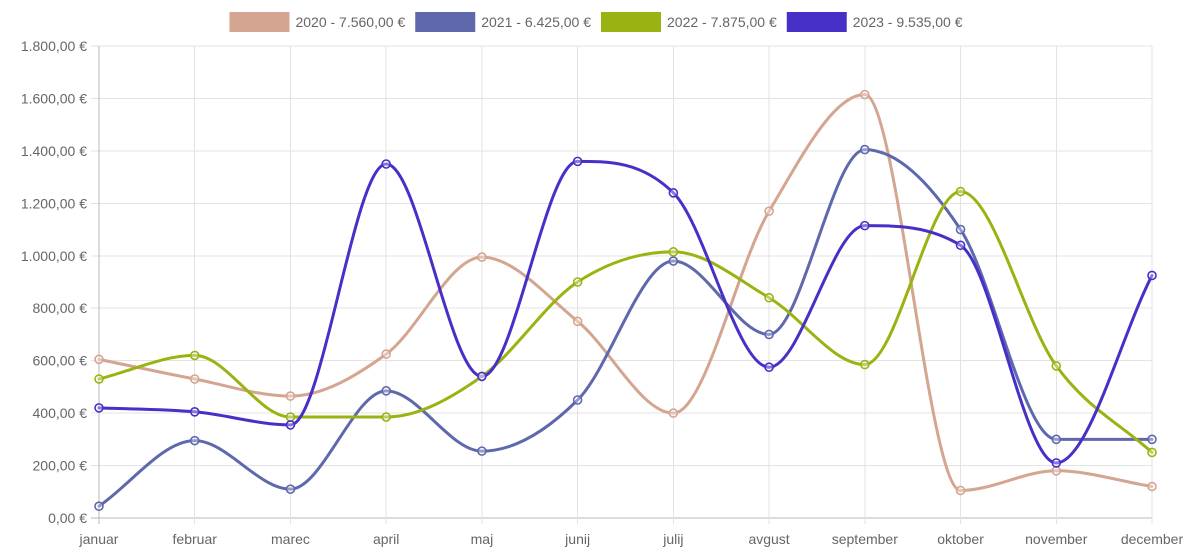  What do you see at coordinates (350, 22) in the screenshot?
I see `legend-label: 2020 - 7.560,00 €` at bounding box center [350, 22].